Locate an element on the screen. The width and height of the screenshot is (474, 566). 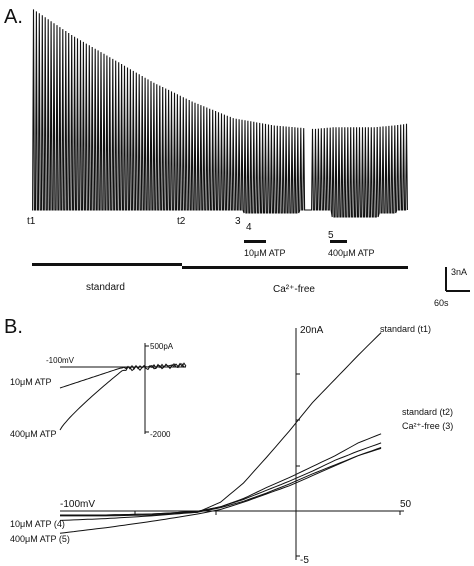
y-min-label: -5 is located at coordinates (304, 560).